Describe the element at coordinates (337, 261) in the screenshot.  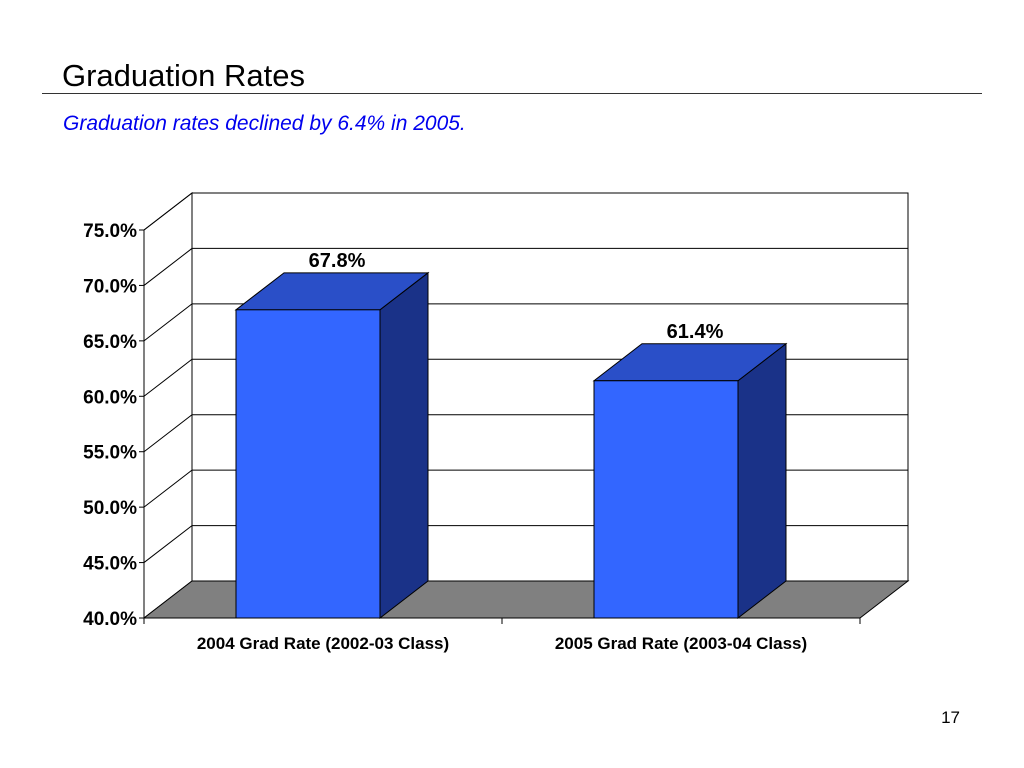
I see `data-label: 67.8%` at that location.